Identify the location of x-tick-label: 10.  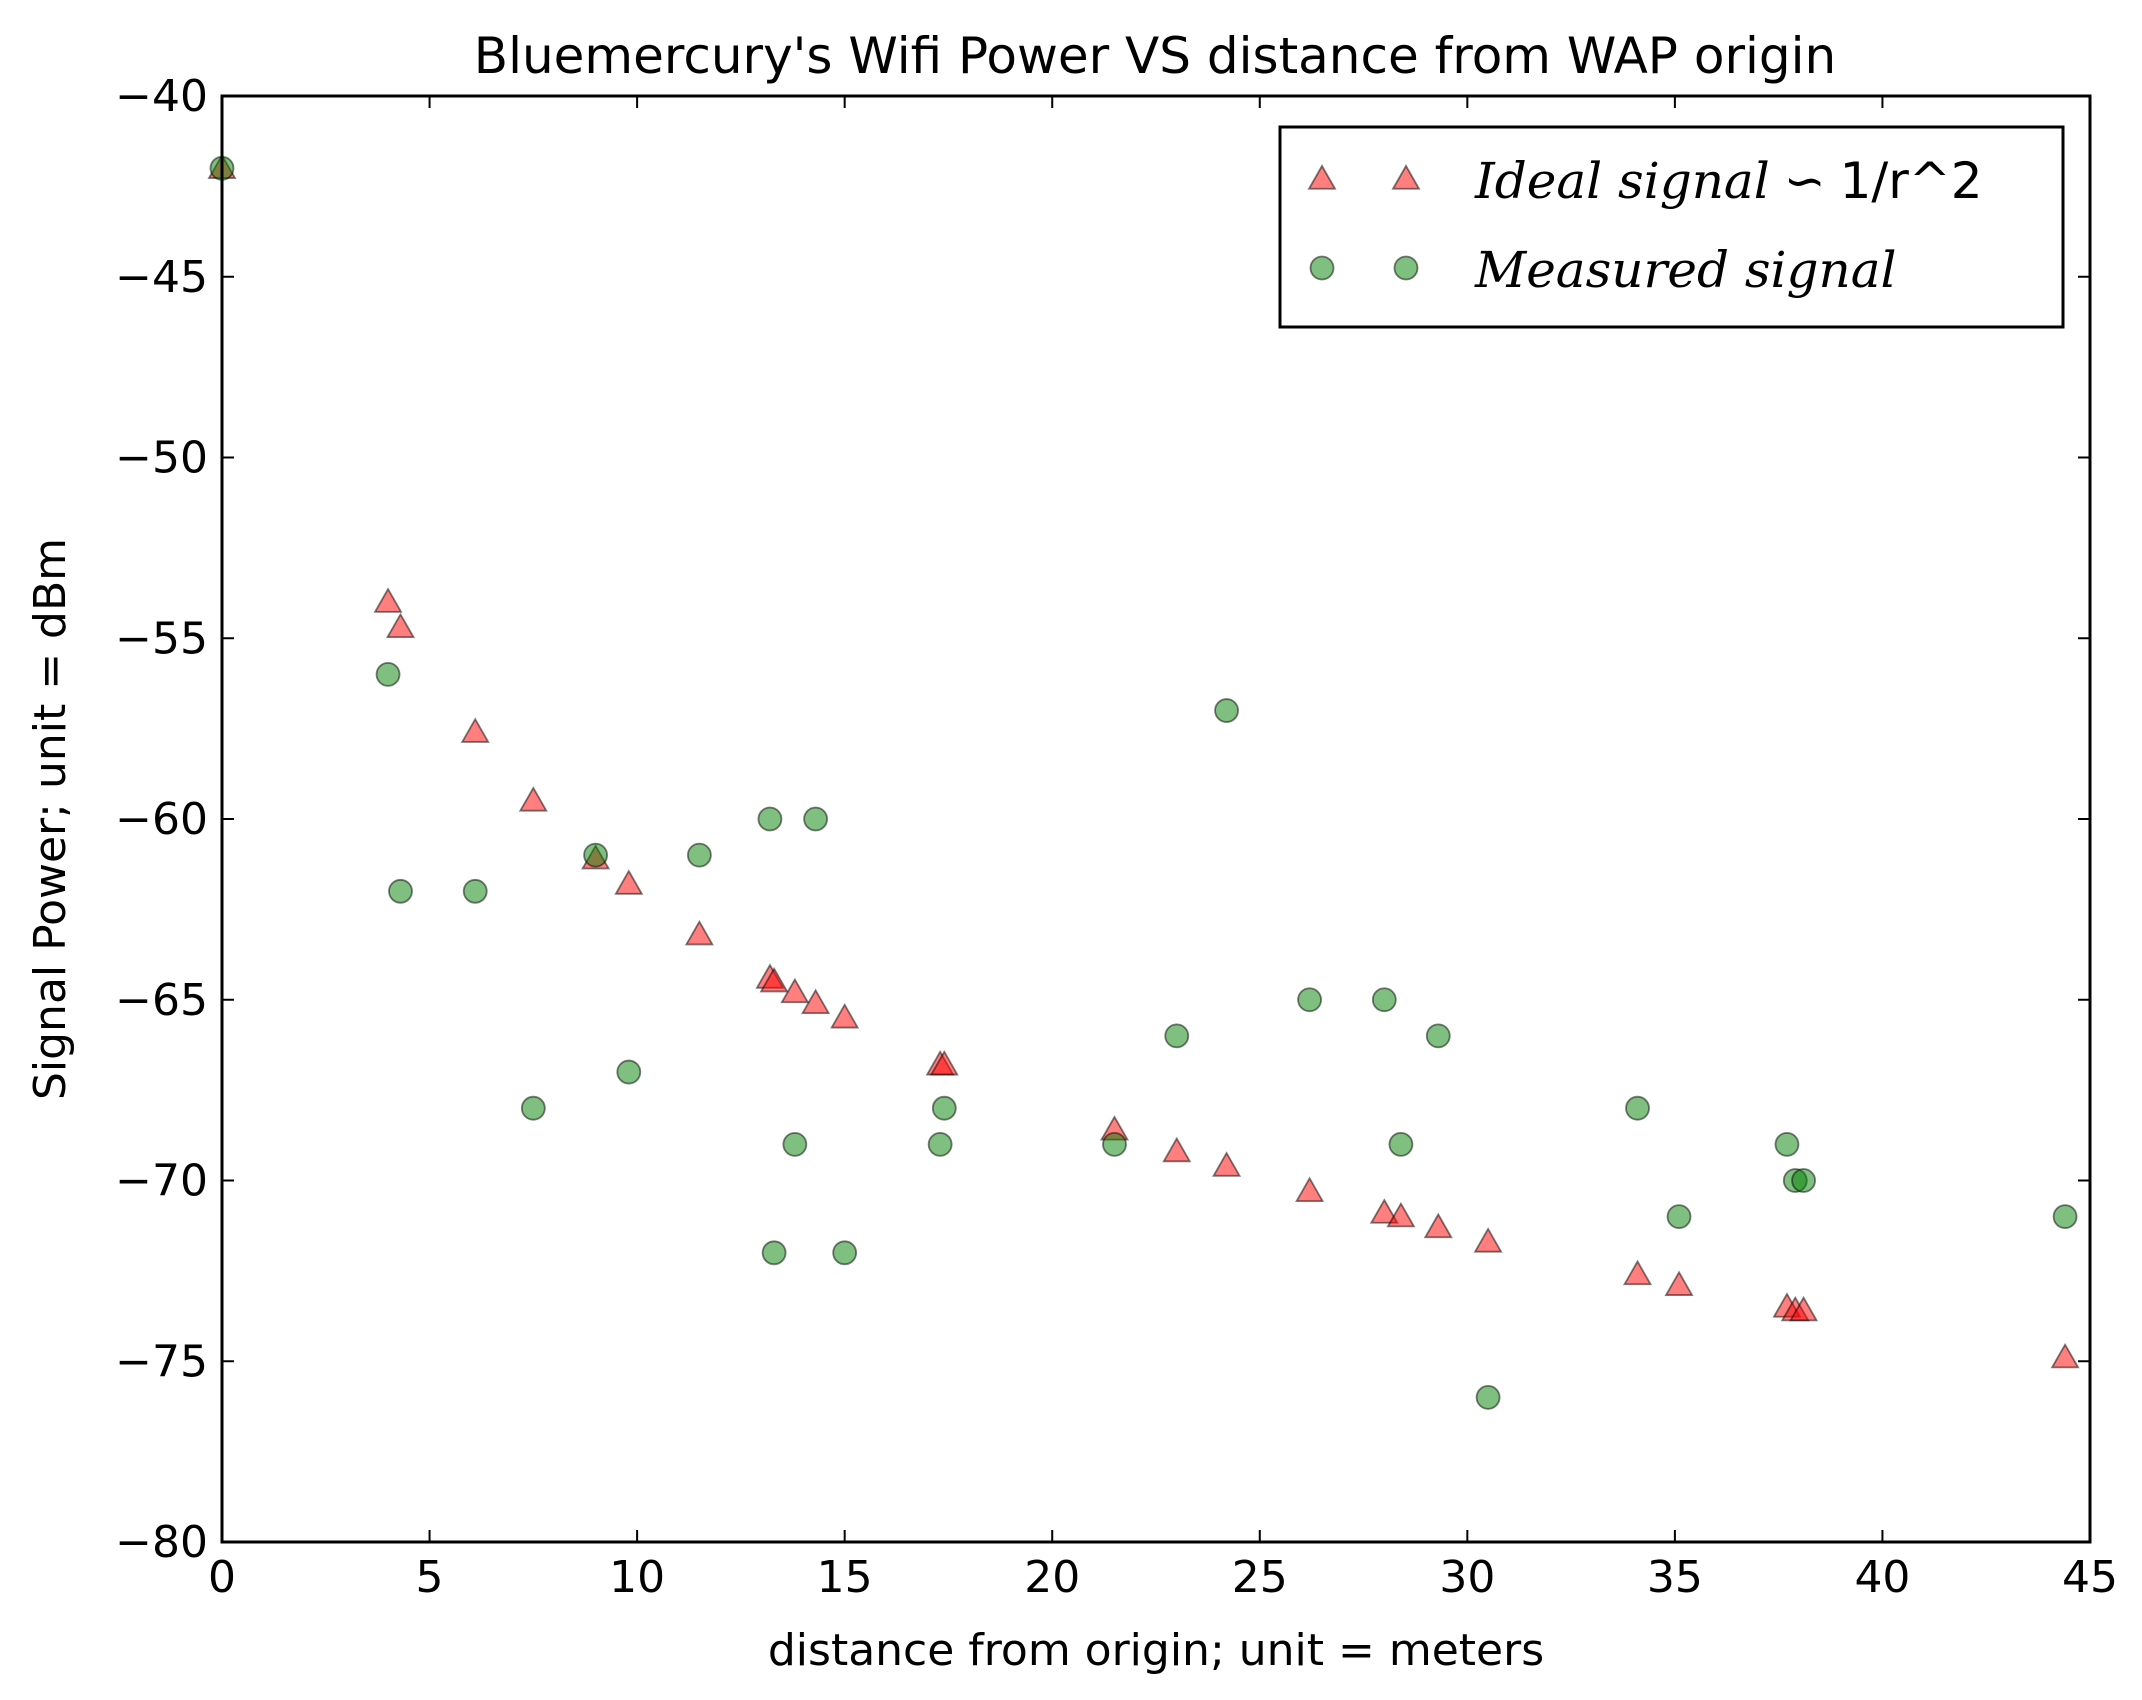
(637, 1577).